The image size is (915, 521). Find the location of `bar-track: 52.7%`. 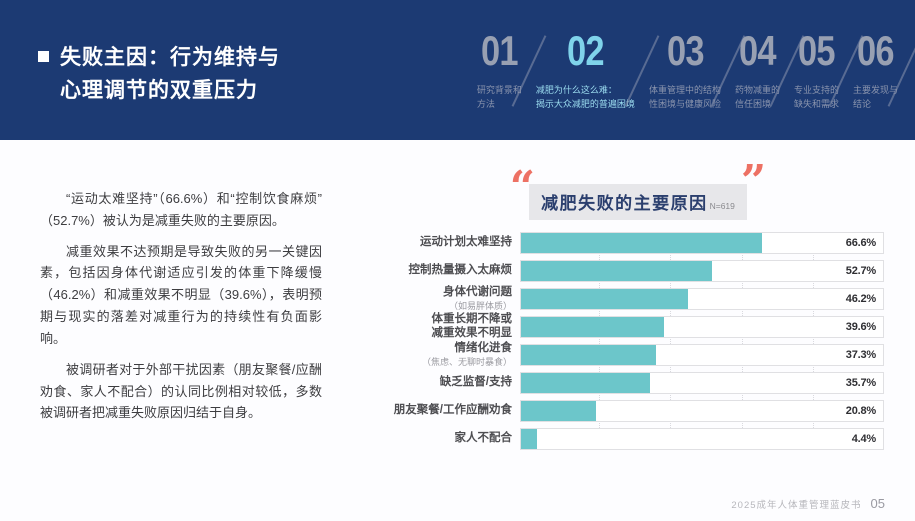

bar-track: 52.7% is located at coordinates (702, 271).